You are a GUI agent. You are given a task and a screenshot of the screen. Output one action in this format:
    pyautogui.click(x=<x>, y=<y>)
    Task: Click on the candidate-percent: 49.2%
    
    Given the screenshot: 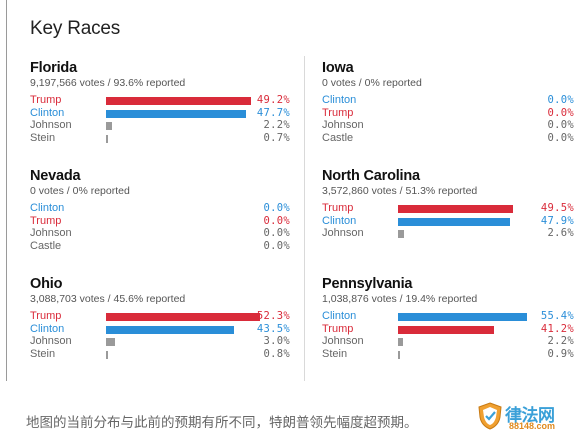 What is the action you would take?
    pyautogui.click(x=273, y=100)
    